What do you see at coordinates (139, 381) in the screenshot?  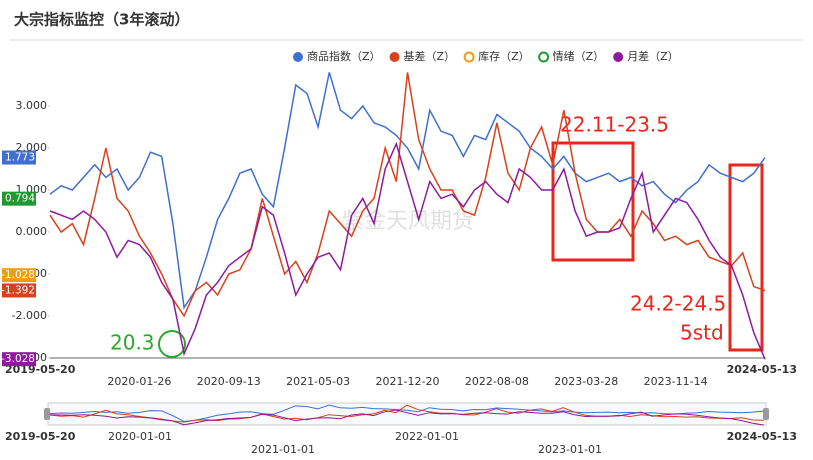 I see `x-tick-label: 2020-01-26` at bounding box center [139, 381].